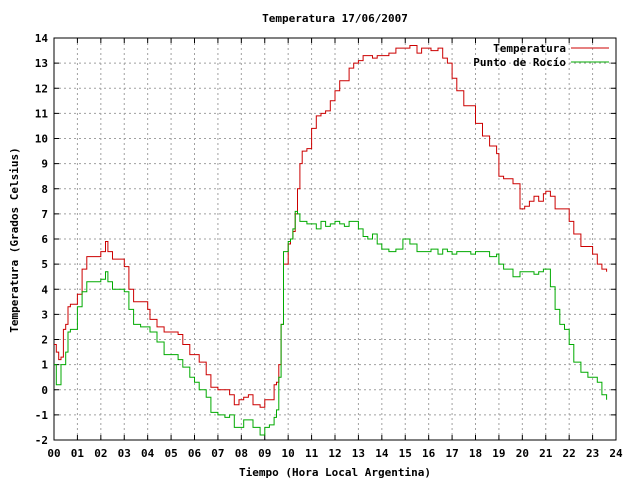 This screenshot has width=640, height=485. I want to click on y-tick-label: 6, so click(44, 239).